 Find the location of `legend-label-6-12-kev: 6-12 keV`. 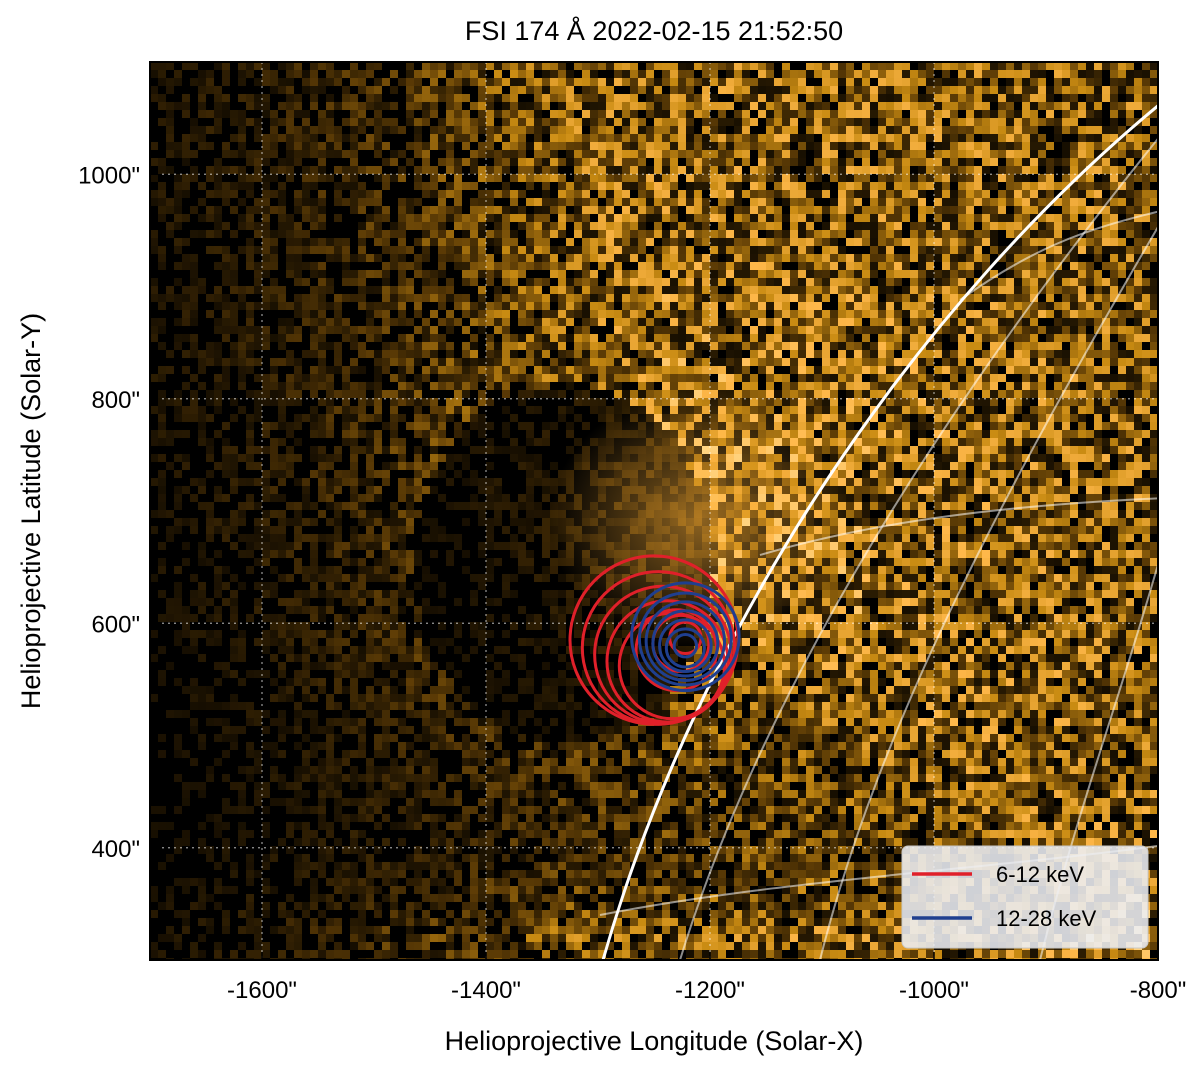

legend-label-6-12-kev: 6-12 keV is located at coordinates (1040, 874).